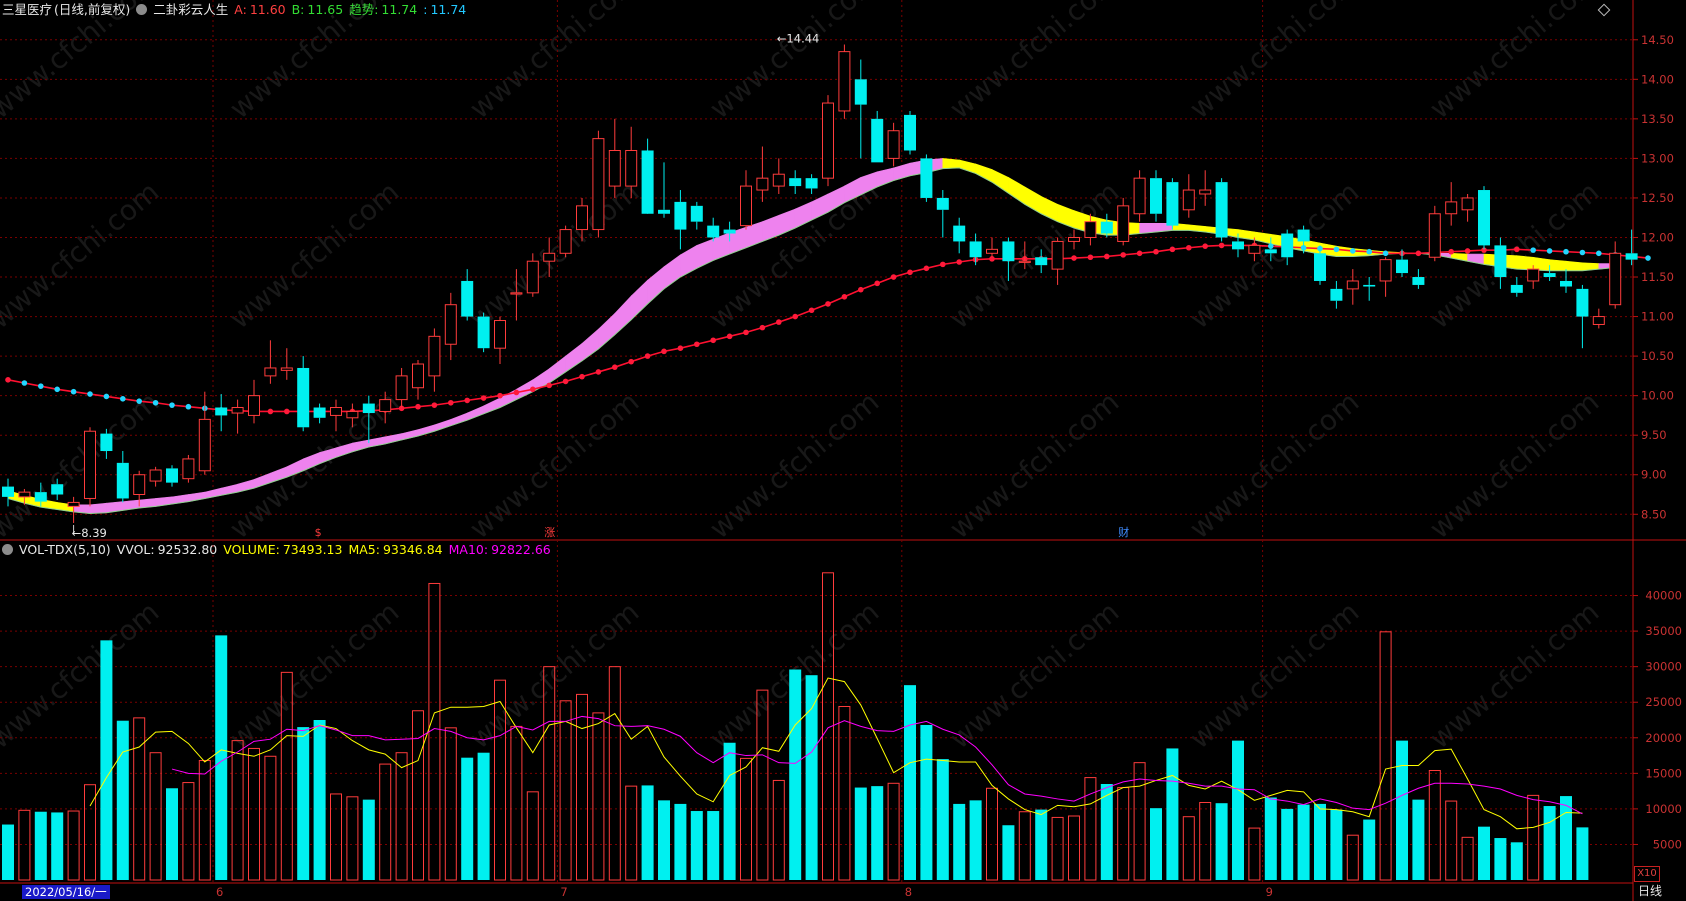  I want to click on volume-tick-label: 20000, so click(1663, 738).